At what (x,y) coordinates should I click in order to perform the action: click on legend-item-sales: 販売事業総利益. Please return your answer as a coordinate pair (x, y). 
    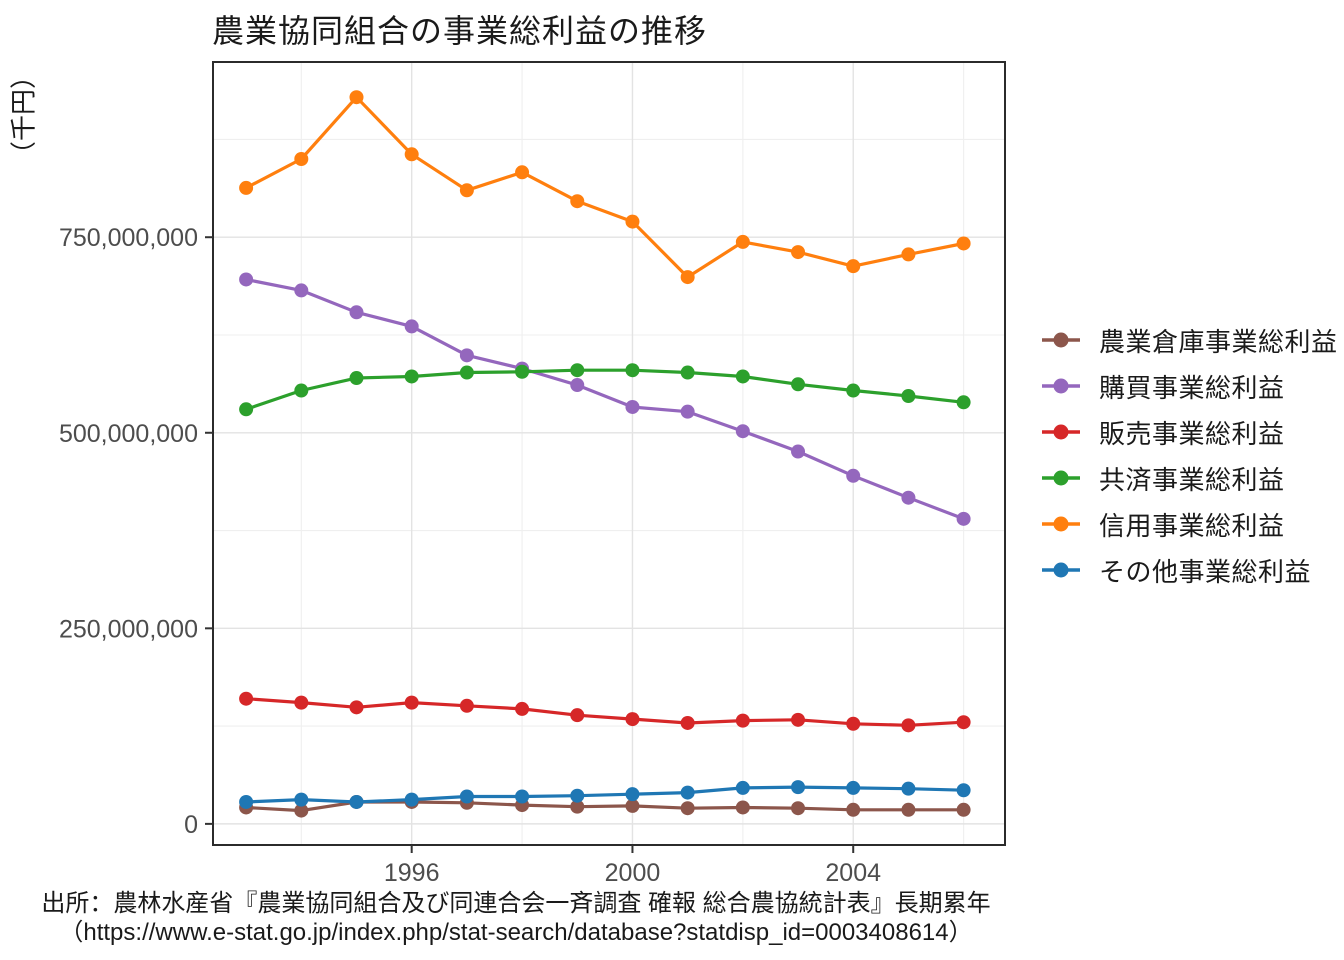
    Looking at the image, I should click on (1190, 433).